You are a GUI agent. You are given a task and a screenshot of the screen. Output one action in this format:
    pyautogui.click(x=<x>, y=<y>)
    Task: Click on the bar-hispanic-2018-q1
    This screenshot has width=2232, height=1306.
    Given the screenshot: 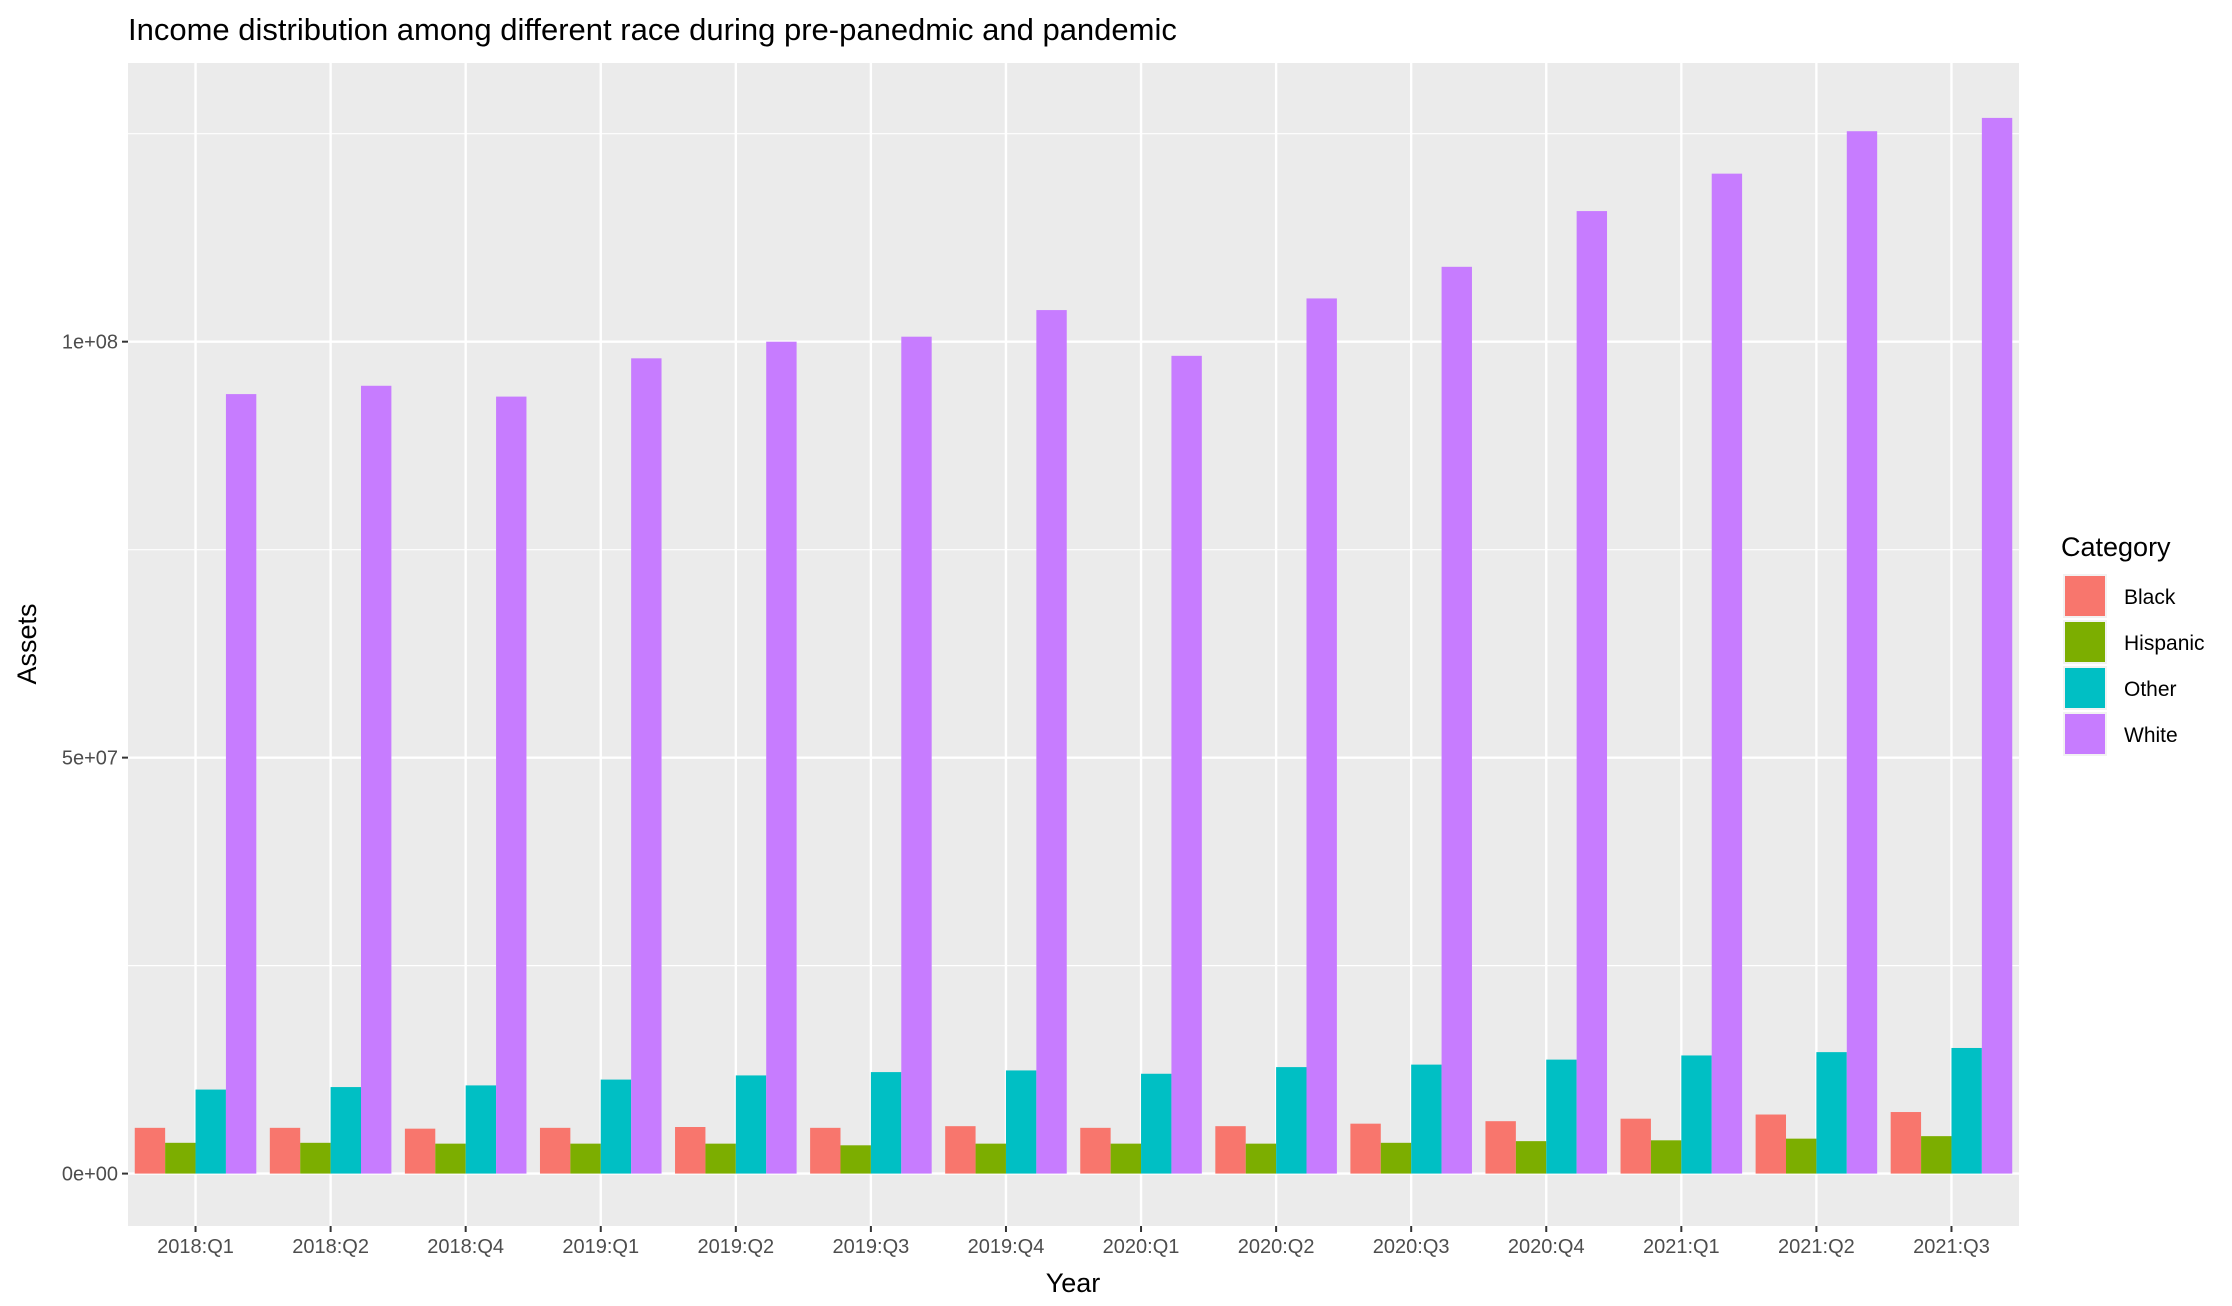 What is the action you would take?
    pyautogui.click(x=180, y=1158)
    